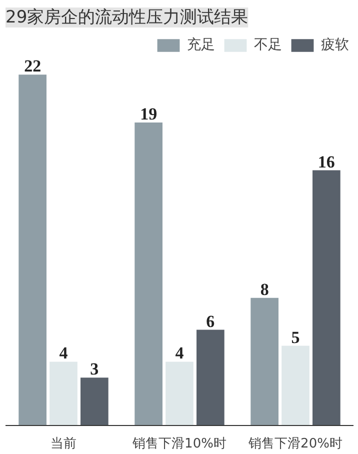 This screenshot has height=454, width=358. Describe the element at coordinates (210, 321) in the screenshot. I see `data-label: 6` at that location.